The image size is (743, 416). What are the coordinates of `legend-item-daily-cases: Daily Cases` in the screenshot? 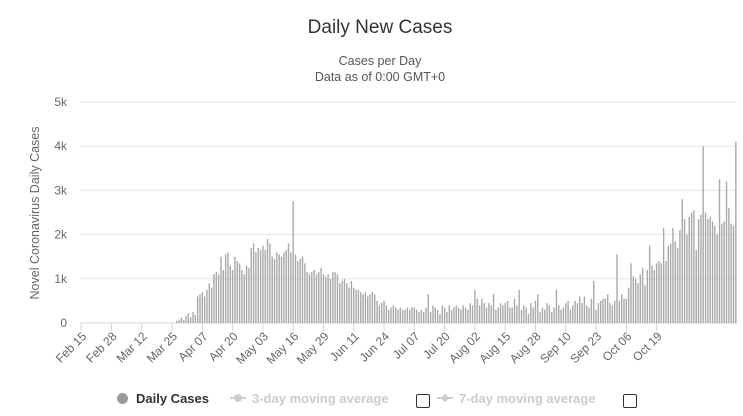 It's located at (163, 398).